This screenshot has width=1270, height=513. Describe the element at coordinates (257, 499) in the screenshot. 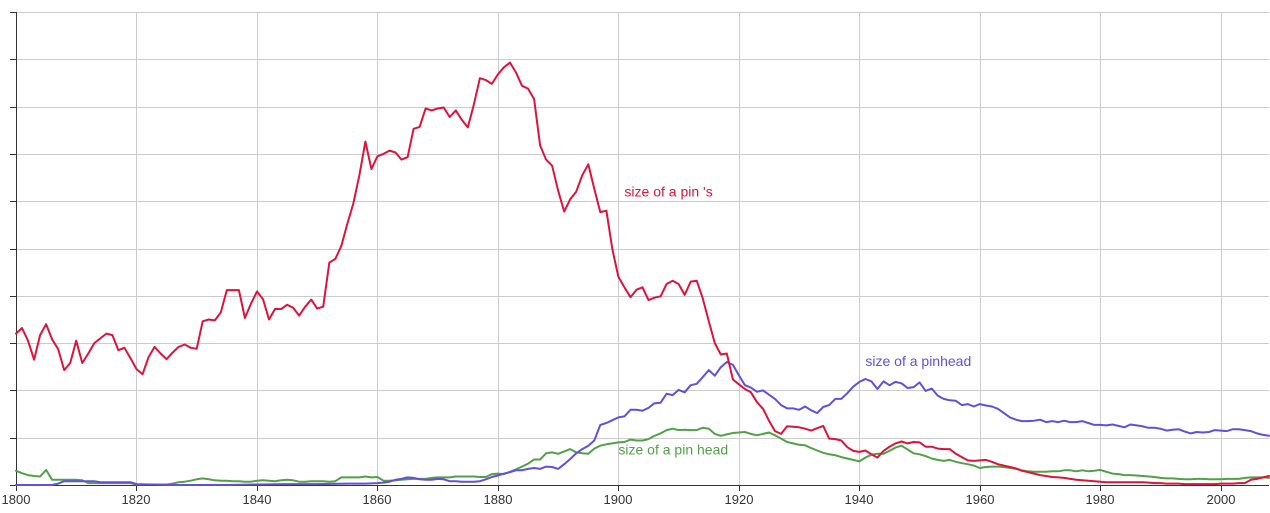

I see `x-tick-label: 1840` at that location.